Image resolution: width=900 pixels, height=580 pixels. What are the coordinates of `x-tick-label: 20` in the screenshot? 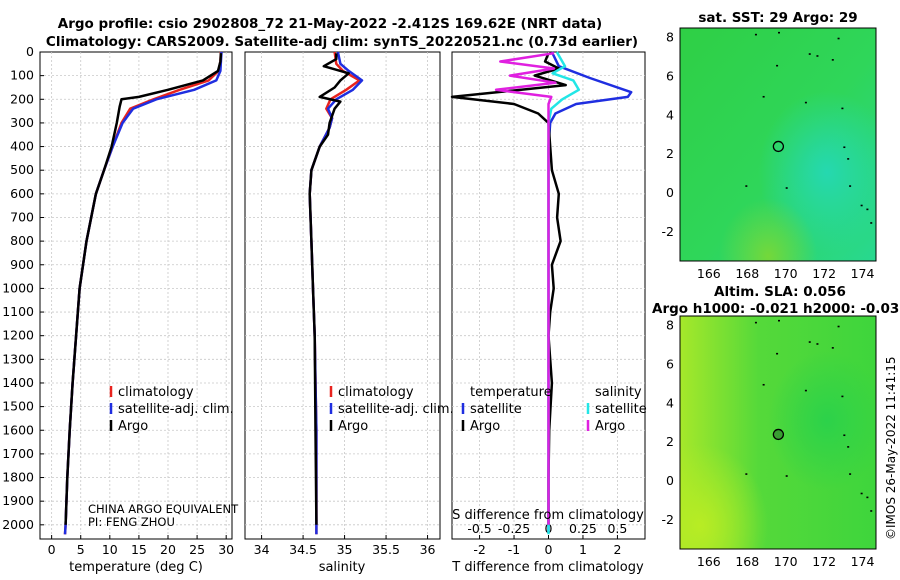 It's located at (168, 549).